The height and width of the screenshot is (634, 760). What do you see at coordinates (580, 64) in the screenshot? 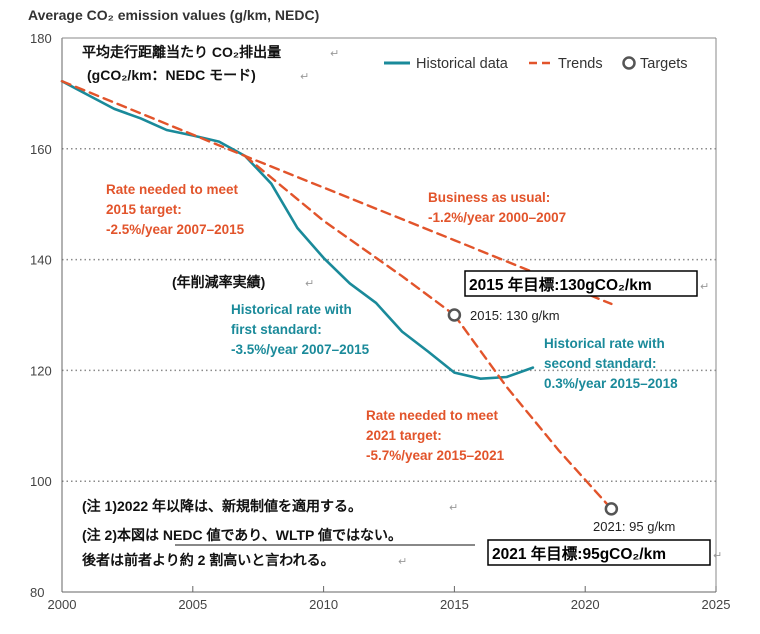
I see `legend-trends-label: Trends` at bounding box center [580, 64].